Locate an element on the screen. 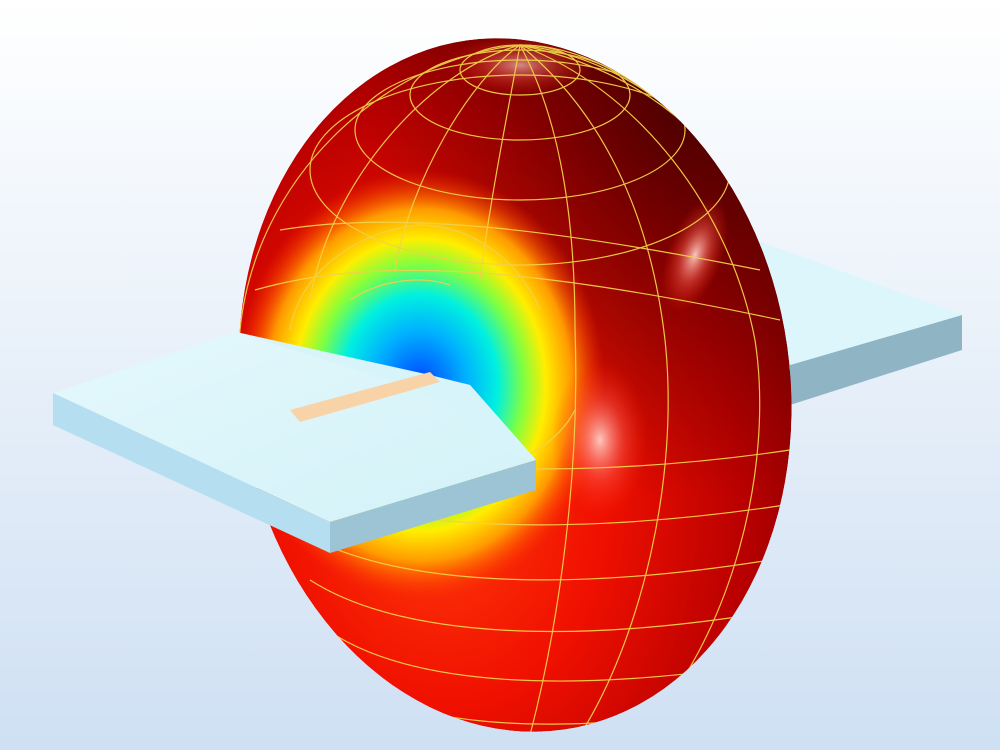 This screenshot has width=1000, height=750. substrate-board-back is located at coordinates (831, 312).